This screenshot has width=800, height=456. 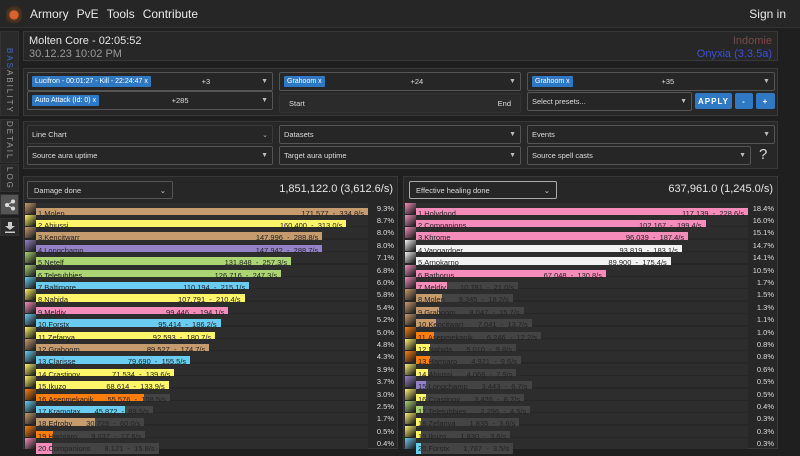 What do you see at coordinates (66, 100) in the screenshot?
I see `ability-tag: Auto Attack (Id: 0) x` at bounding box center [66, 100].